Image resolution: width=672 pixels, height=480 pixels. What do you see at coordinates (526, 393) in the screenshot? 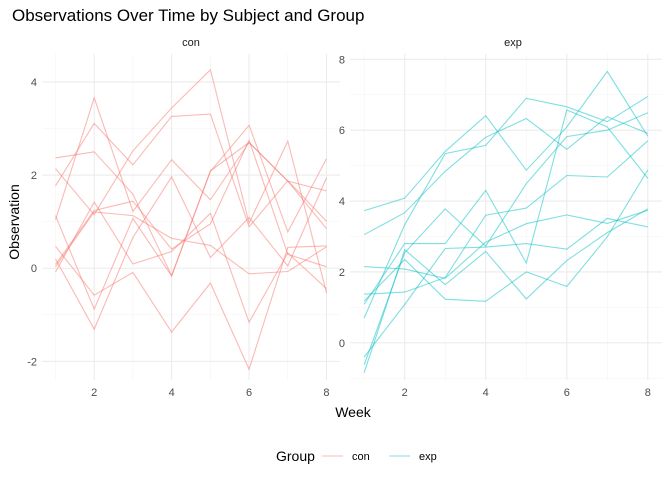
I see `x-ticks-exp: 2 4 6 8` at bounding box center [526, 393].